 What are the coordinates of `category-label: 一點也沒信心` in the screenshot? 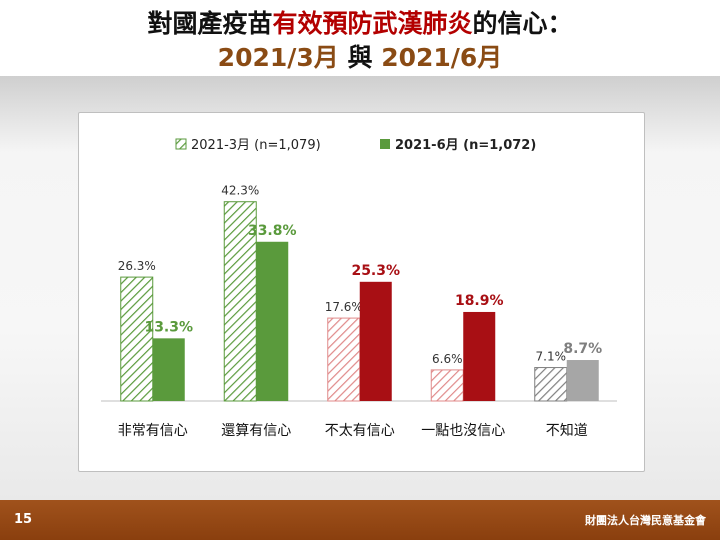 It's located at (463, 430).